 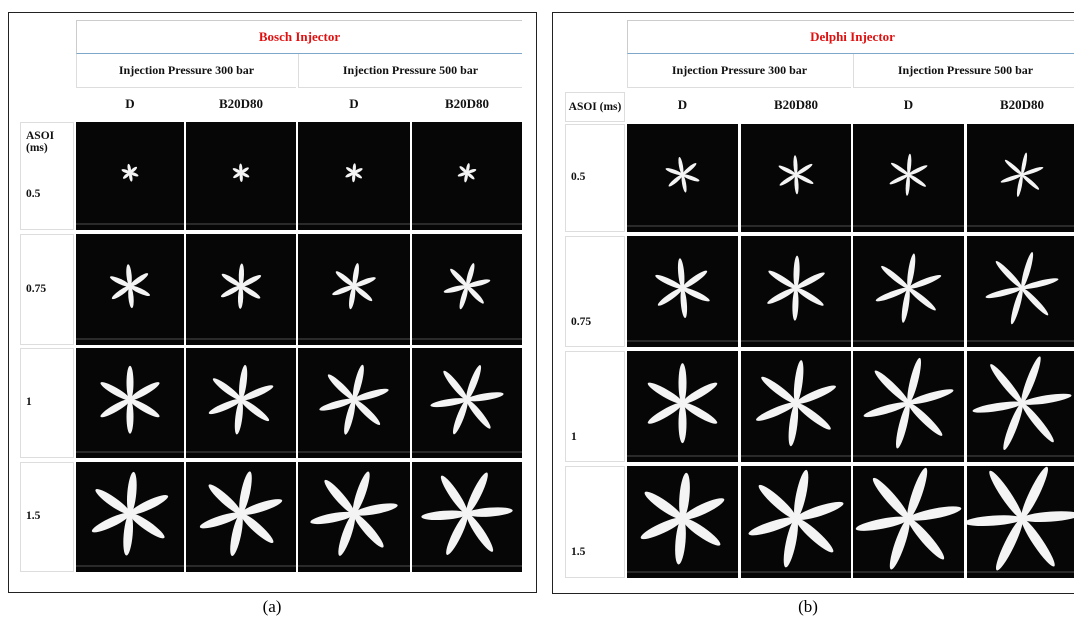 I want to click on row-label: 0.75, so click(x=581, y=321).